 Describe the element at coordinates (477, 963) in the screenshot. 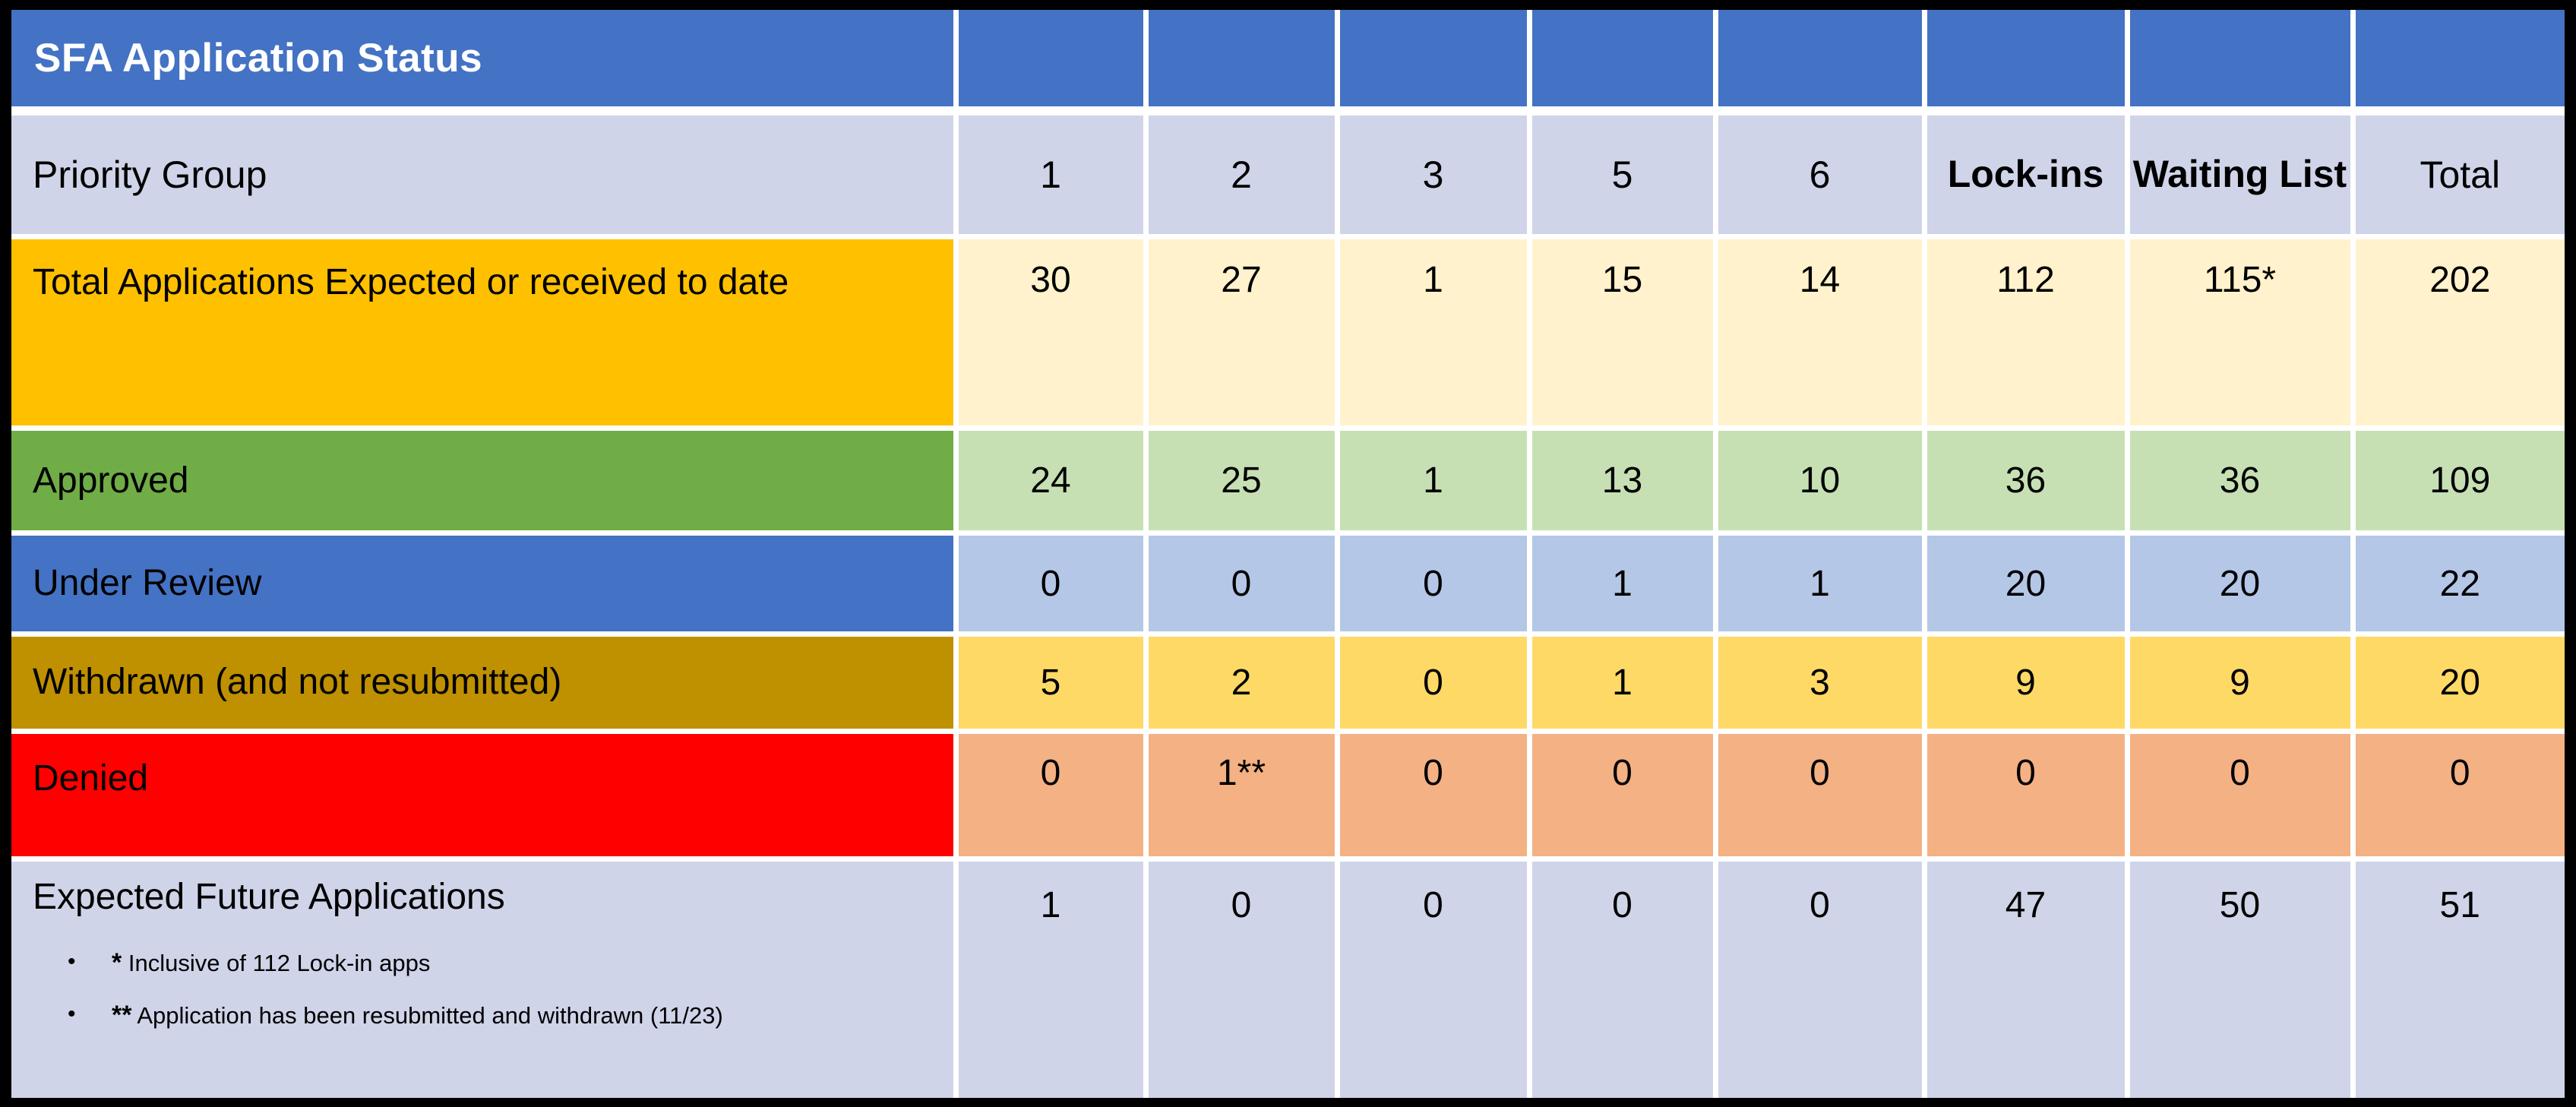

I see `footnote-lock-in-apps: • * Inclusive of 112 Lock-in apps` at that location.